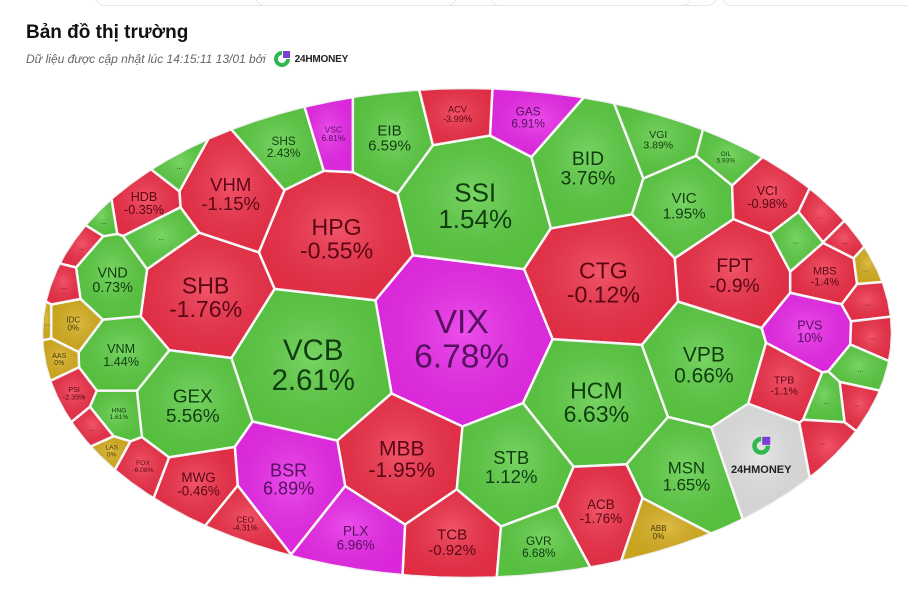 The height and width of the screenshot is (591, 908). What do you see at coordinates (734, 266) in the screenshot?
I see `cell-ticker: FPT` at bounding box center [734, 266].